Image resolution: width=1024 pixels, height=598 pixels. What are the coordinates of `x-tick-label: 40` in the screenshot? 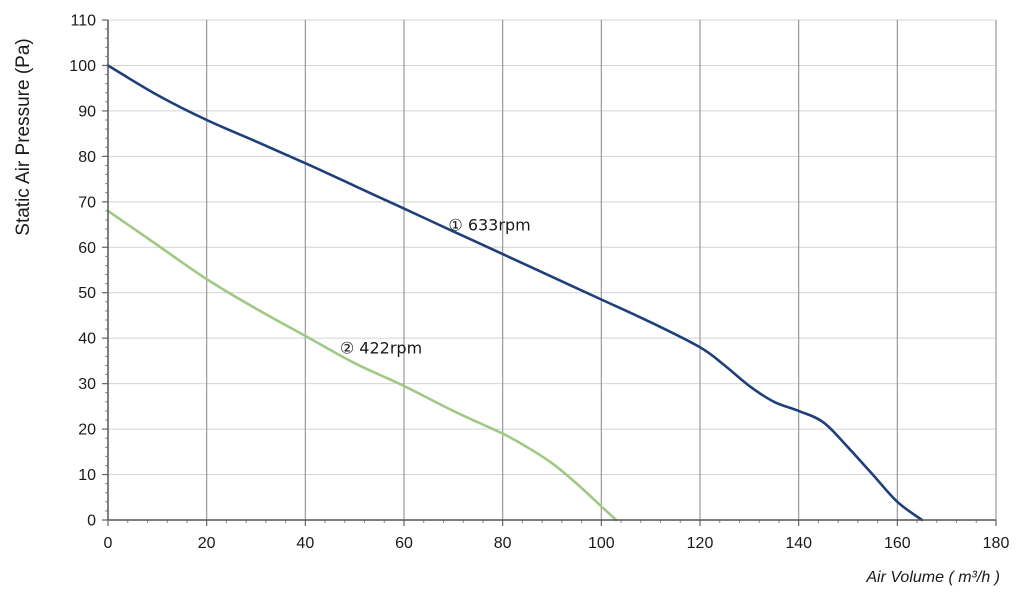 It's located at (305, 543).